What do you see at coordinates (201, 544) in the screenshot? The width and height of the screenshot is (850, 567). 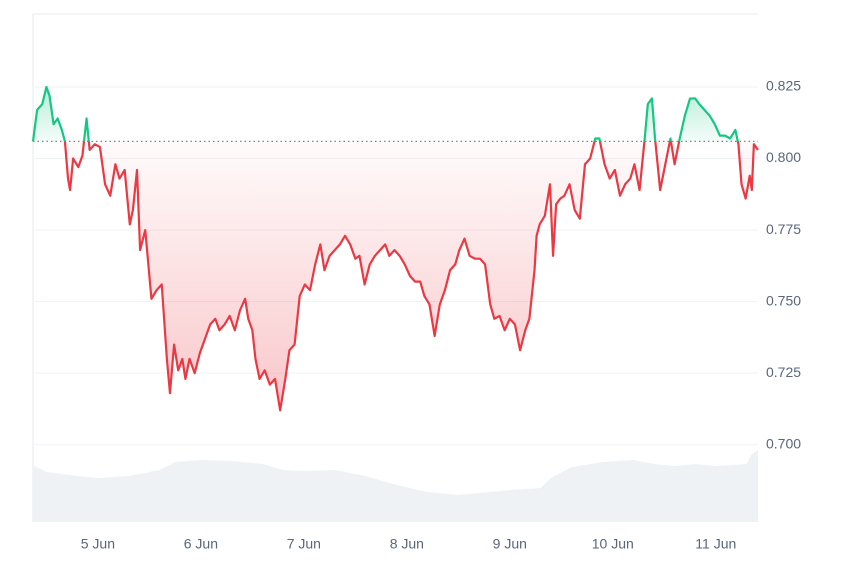 I see `x-tick-label: 6 Jun` at bounding box center [201, 544].